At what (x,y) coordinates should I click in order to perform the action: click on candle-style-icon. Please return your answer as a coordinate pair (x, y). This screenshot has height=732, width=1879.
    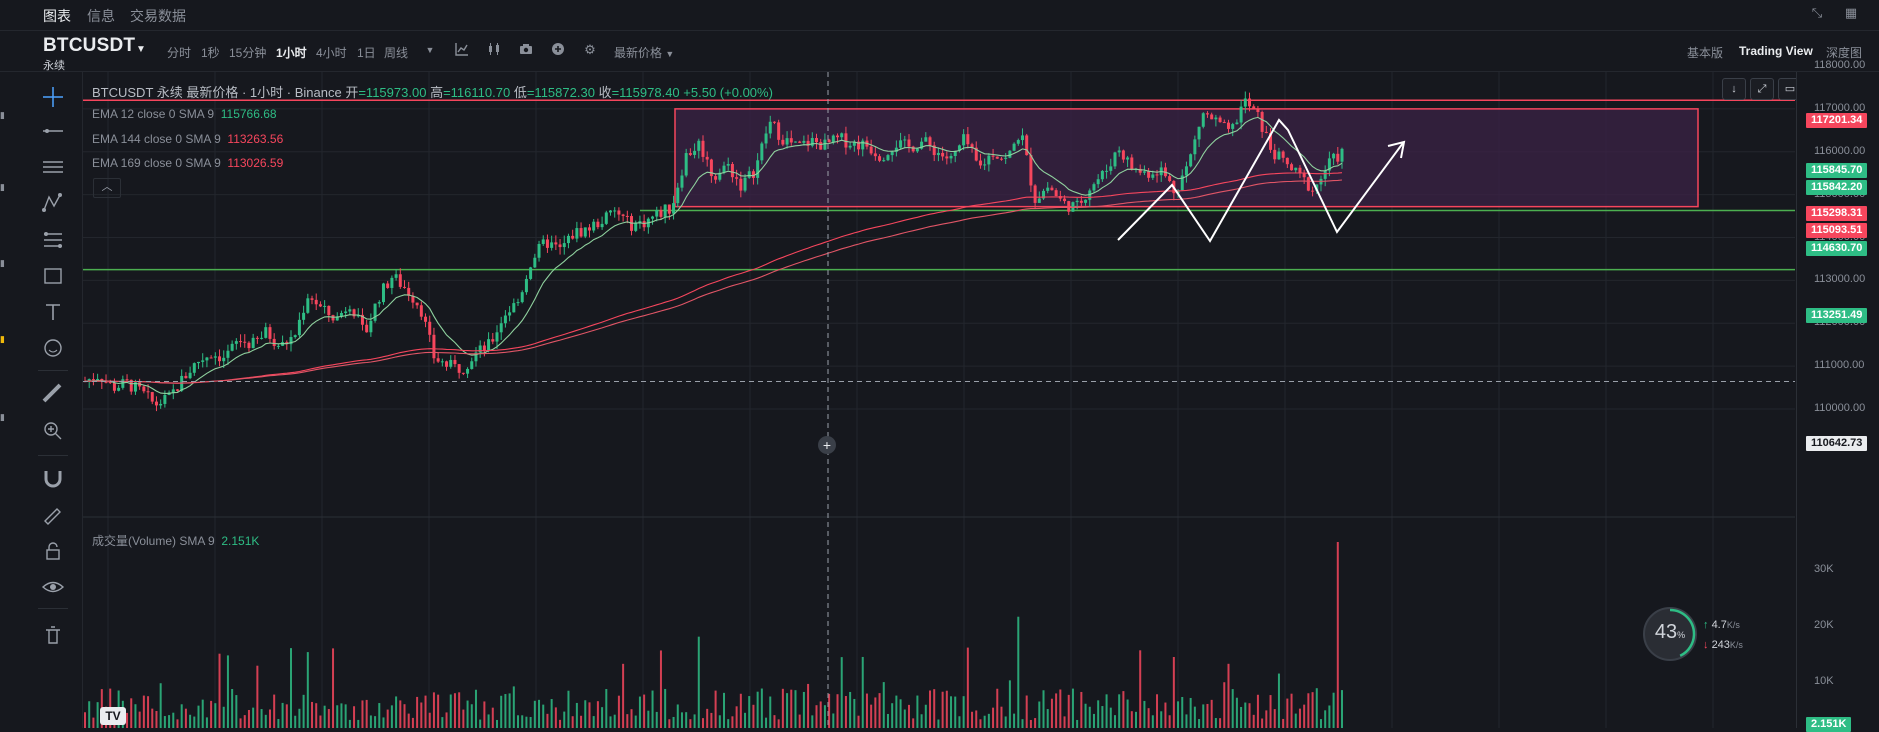
    Looking at the image, I should click on (494, 50).